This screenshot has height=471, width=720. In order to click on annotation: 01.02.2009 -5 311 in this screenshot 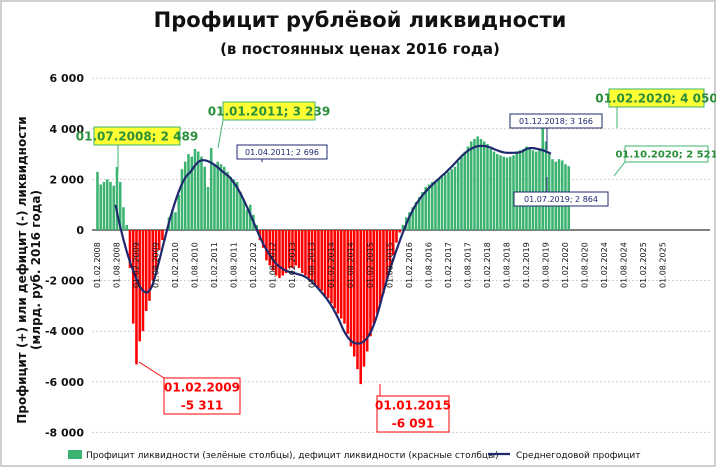, I will do `click(189, 388)`.